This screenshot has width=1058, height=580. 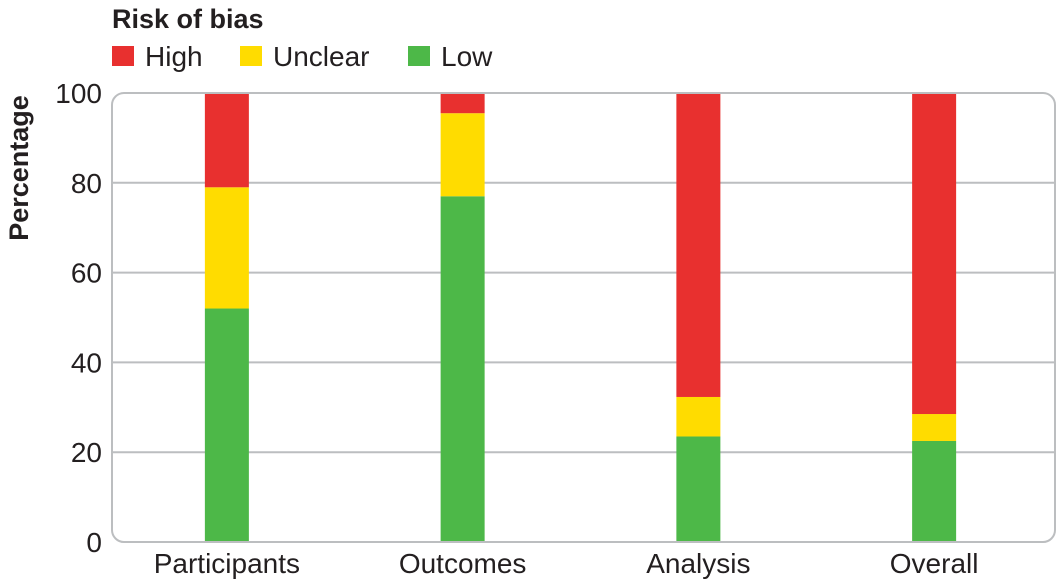 What do you see at coordinates (321, 56) in the screenshot?
I see `legend-label-unclear: Unclear` at bounding box center [321, 56].